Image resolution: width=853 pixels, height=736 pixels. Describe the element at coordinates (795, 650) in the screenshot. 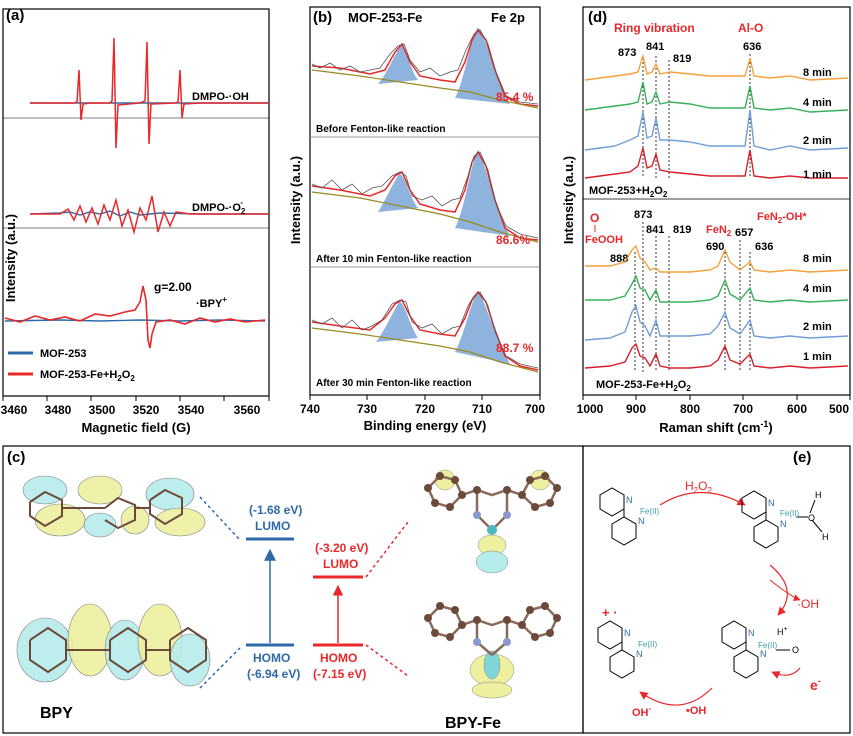

I see `o-atom-3: O` at that location.